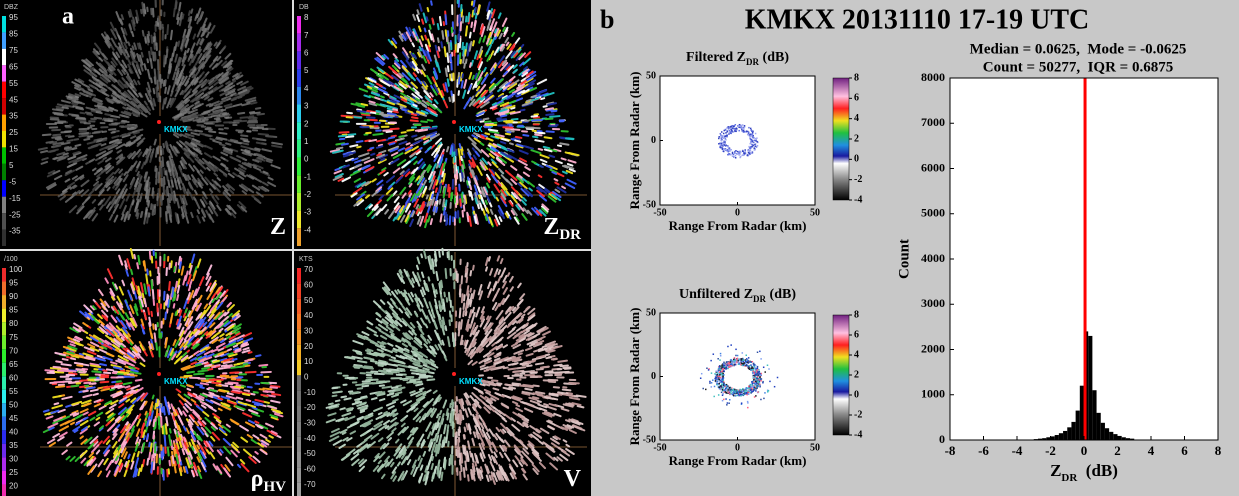 Image resolution: width=1239 pixels, height=496 pixels. Describe the element at coordinates (13, 50) in the screenshot. I see `colorbar-label: 75` at that location.